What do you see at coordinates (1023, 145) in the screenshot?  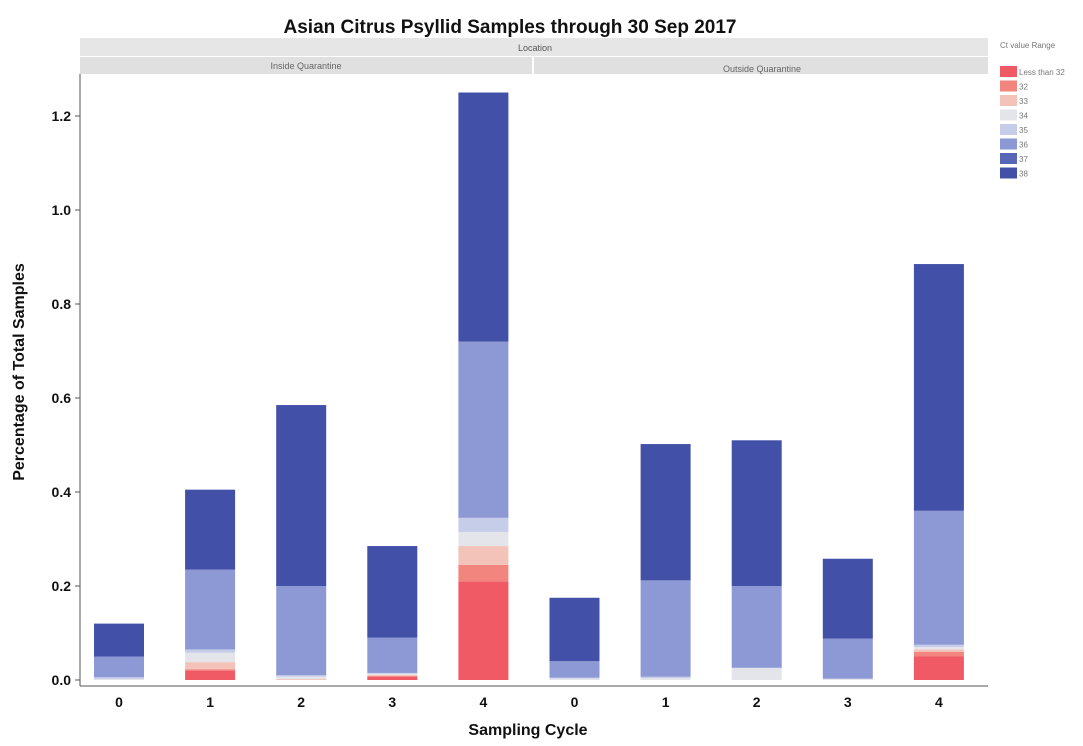 I see `legend-entry-label: 36` at bounding box center [1023, 145].